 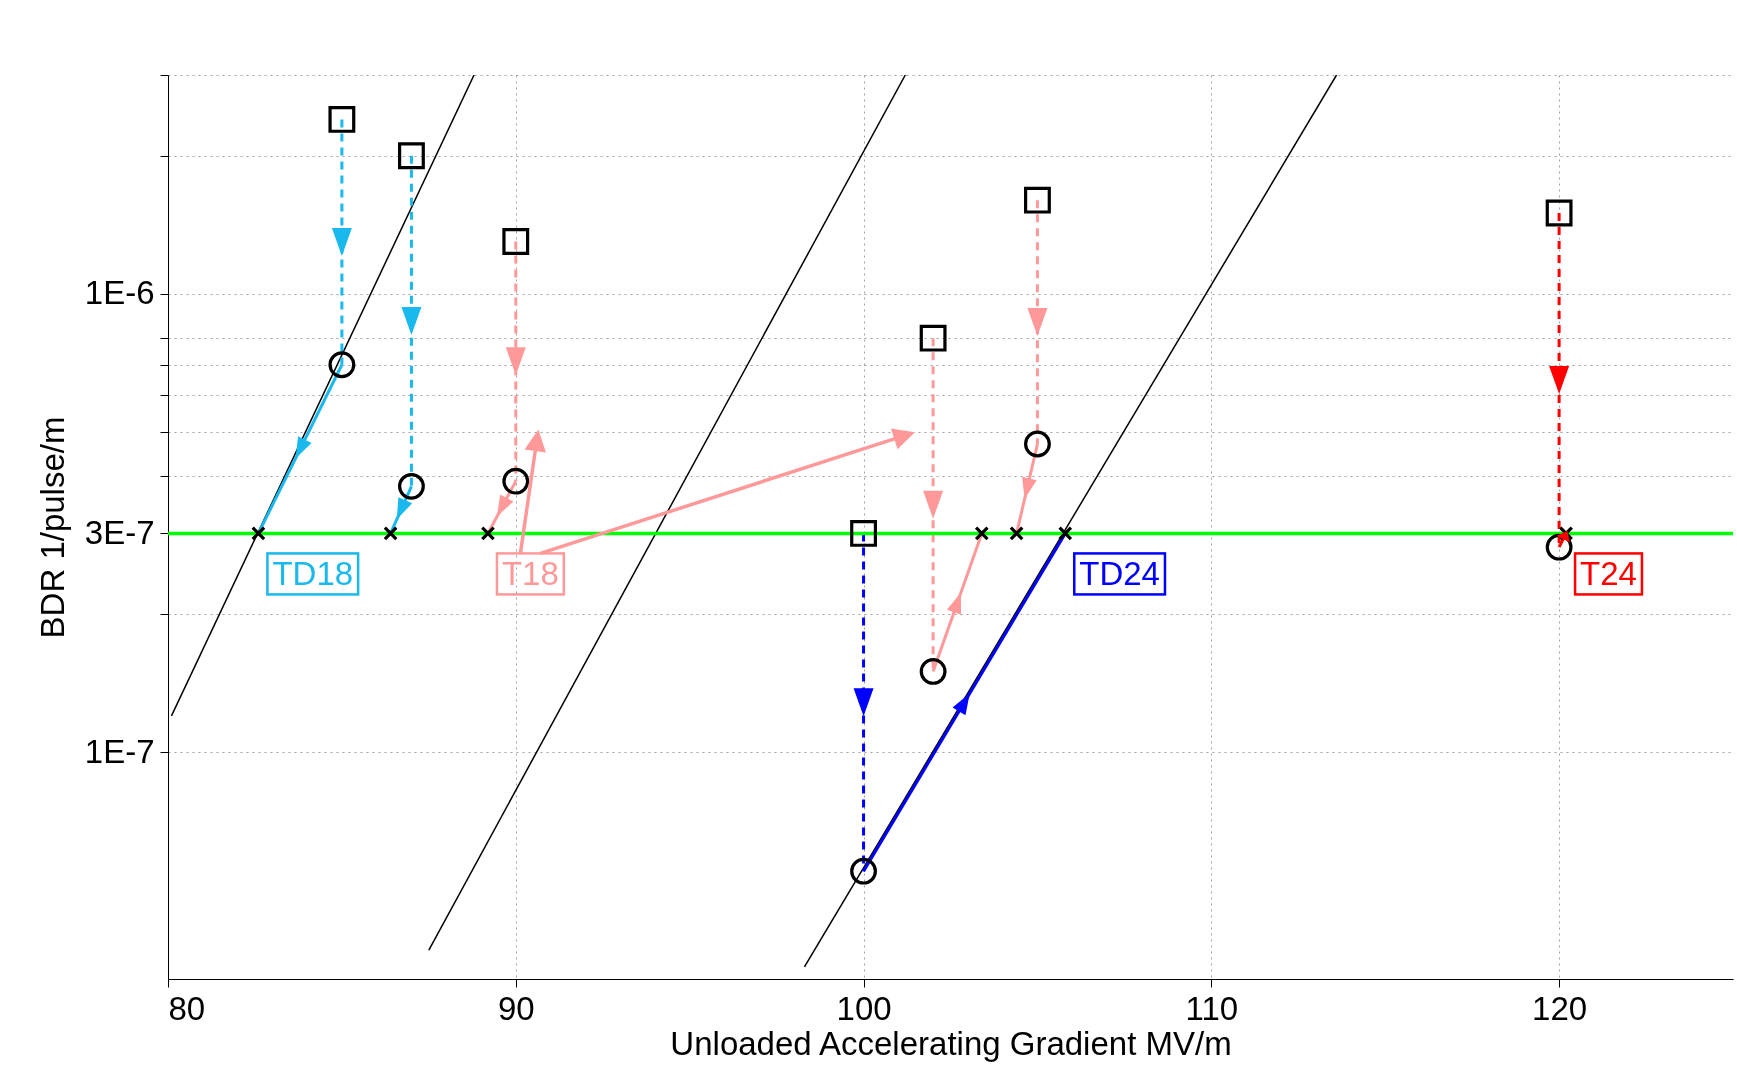 What do you see at coordinates (1560, 1008) in the screenshot?
I see `x-tick-label: 120` at bounding box center [1560, 1008].